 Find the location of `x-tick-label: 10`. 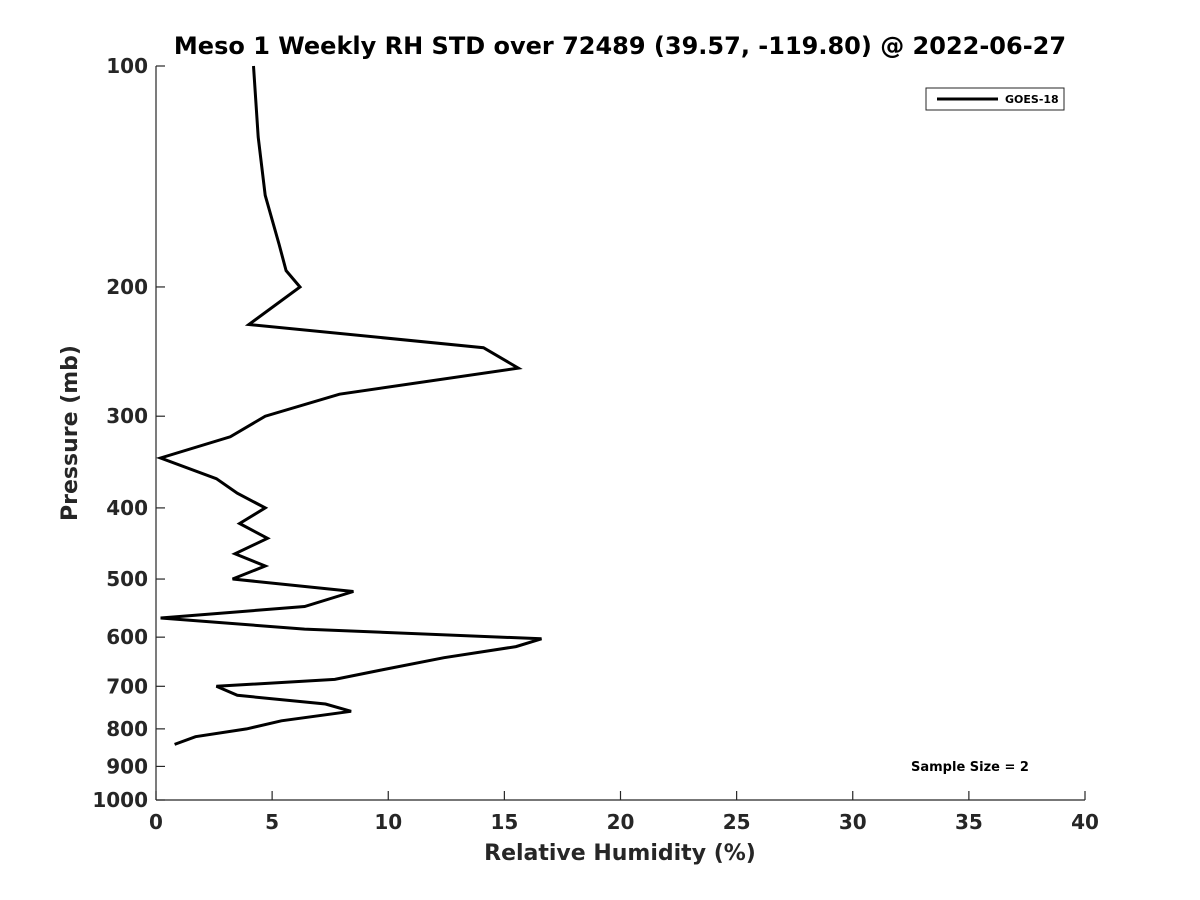

x-tick-label: 10 is located at coordinates (388, 822).